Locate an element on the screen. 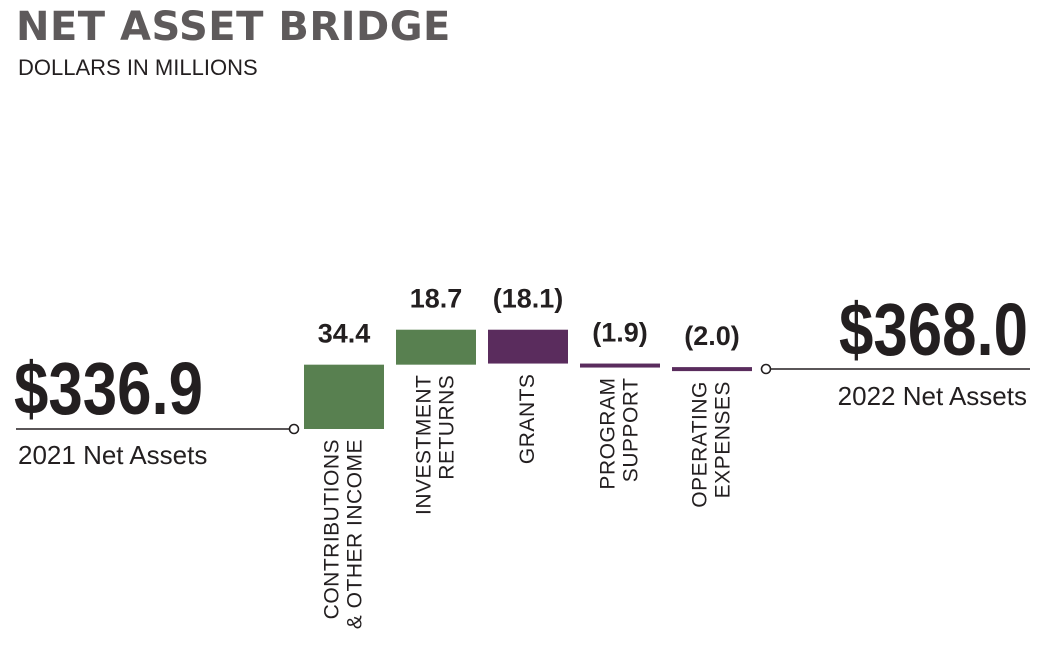 This screenshot has height=660, width=1050. category-label: CONTRIBUTIONS is located at coordinates (332, 529).